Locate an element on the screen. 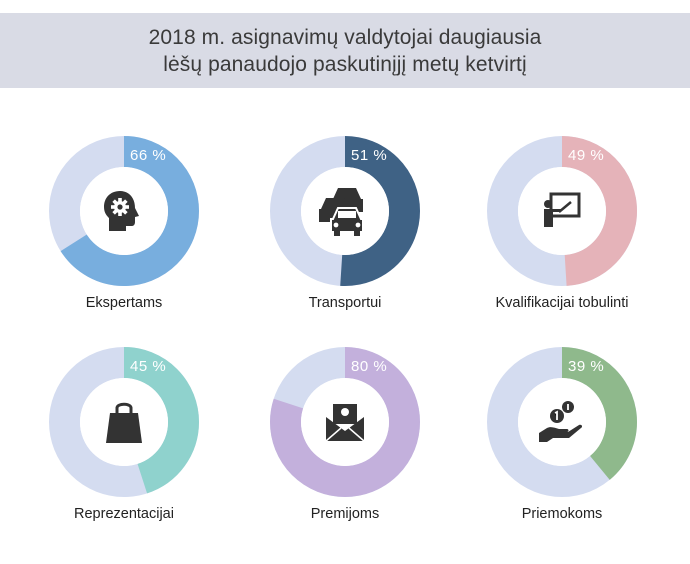 Image resolution: width=690 pixels, height=564 pixels. donut-card-kvalifikacijai: 49 % Kvalifikacijai tobulinti is located at coordinates (562, 241).